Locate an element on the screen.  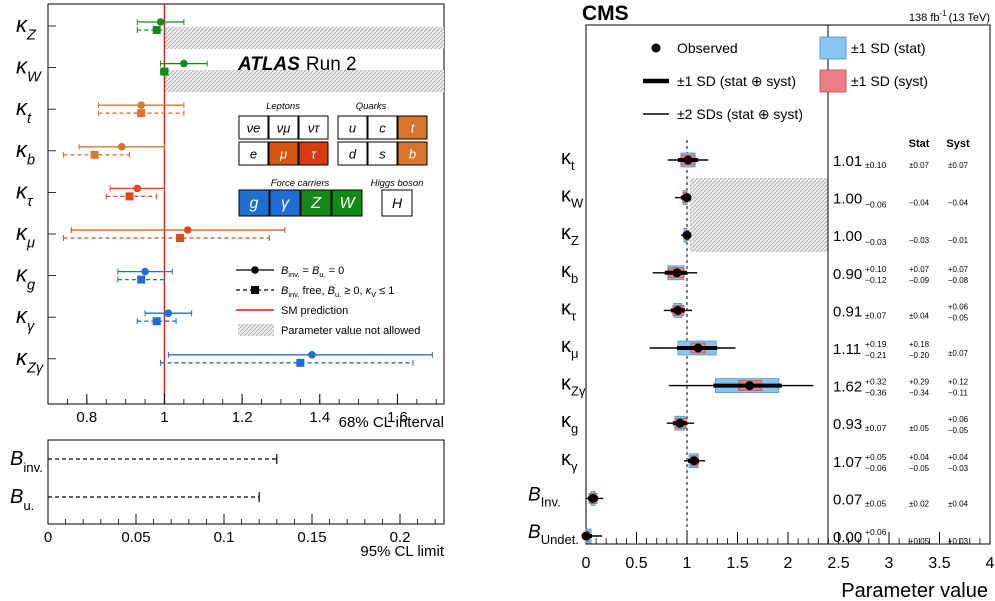
cms-syst-b-undet: +0.03 is located at coordinates (958, 541).